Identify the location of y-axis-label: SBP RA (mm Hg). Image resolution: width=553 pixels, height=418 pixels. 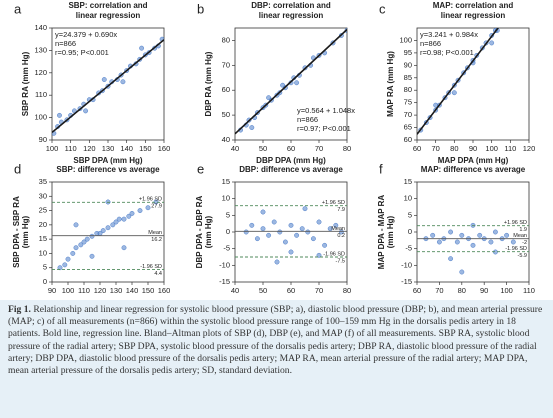
(25, 83).